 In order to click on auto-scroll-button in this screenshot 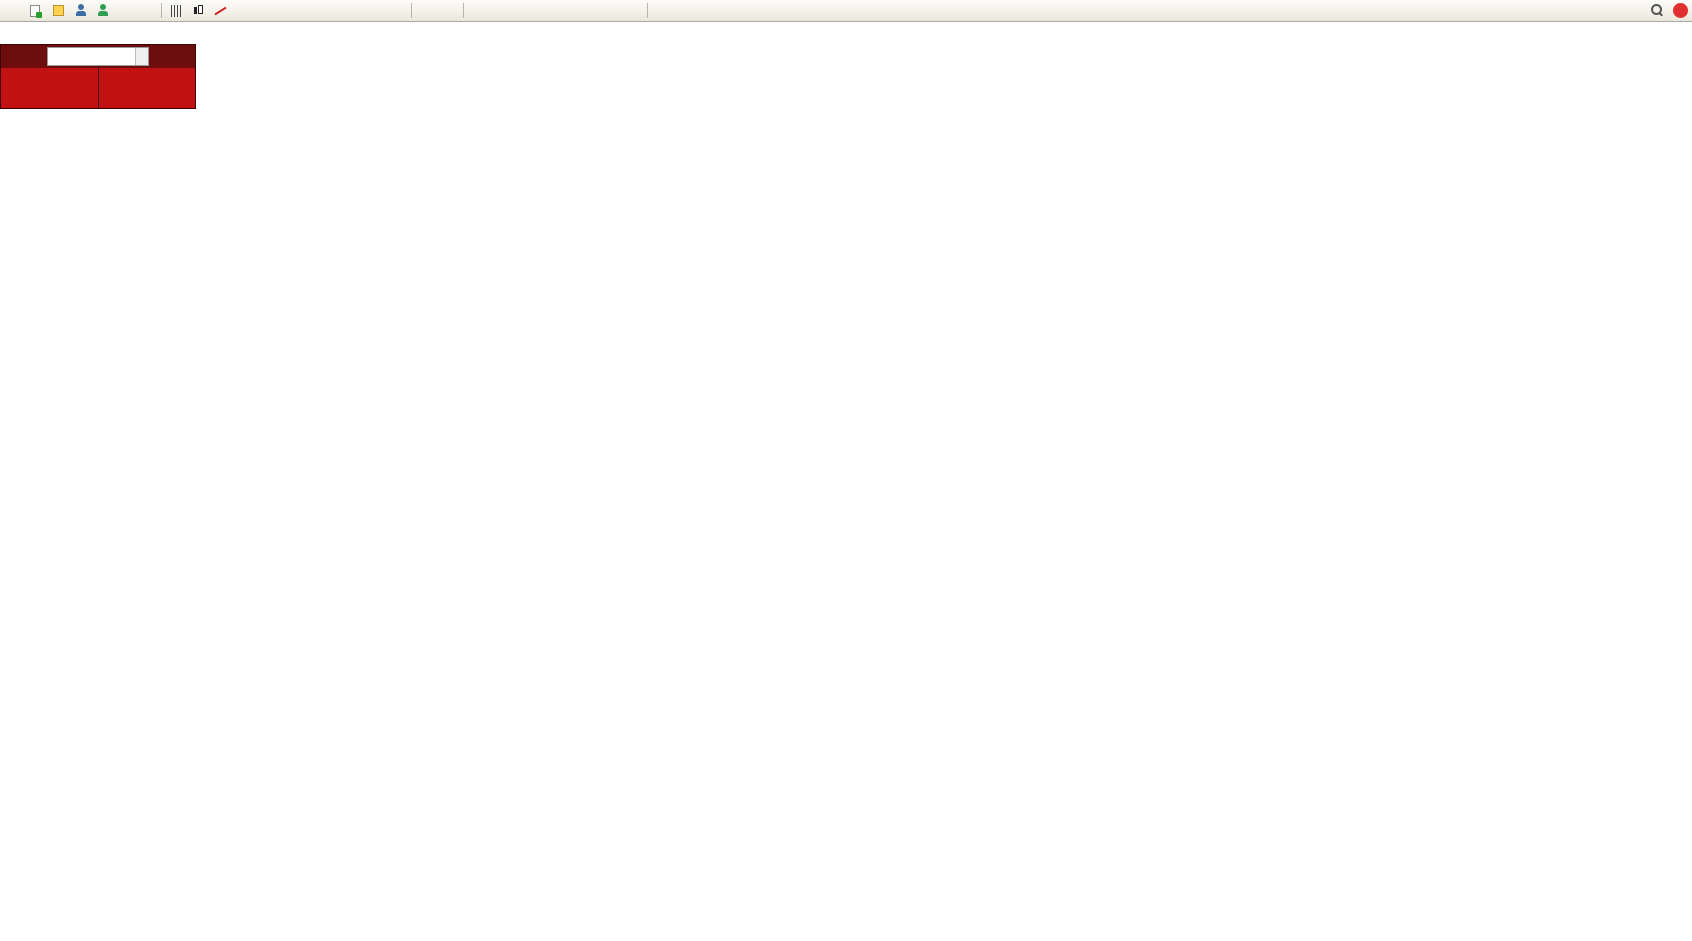, I will do `click(308, 10)`.